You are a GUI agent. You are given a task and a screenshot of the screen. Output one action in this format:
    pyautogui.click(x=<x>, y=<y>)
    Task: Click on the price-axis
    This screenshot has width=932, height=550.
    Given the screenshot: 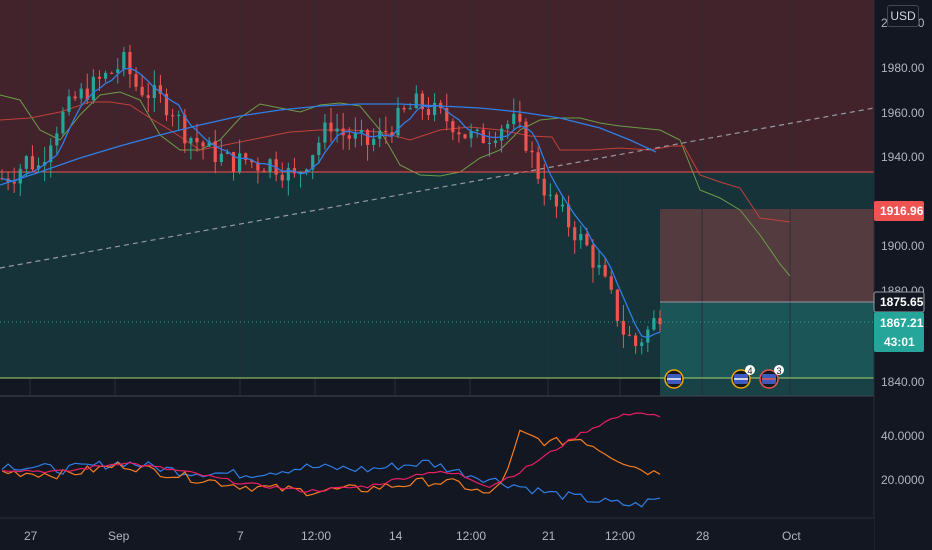 What is the action you would take?
    pyautogui.click(x=903, y=275)
    